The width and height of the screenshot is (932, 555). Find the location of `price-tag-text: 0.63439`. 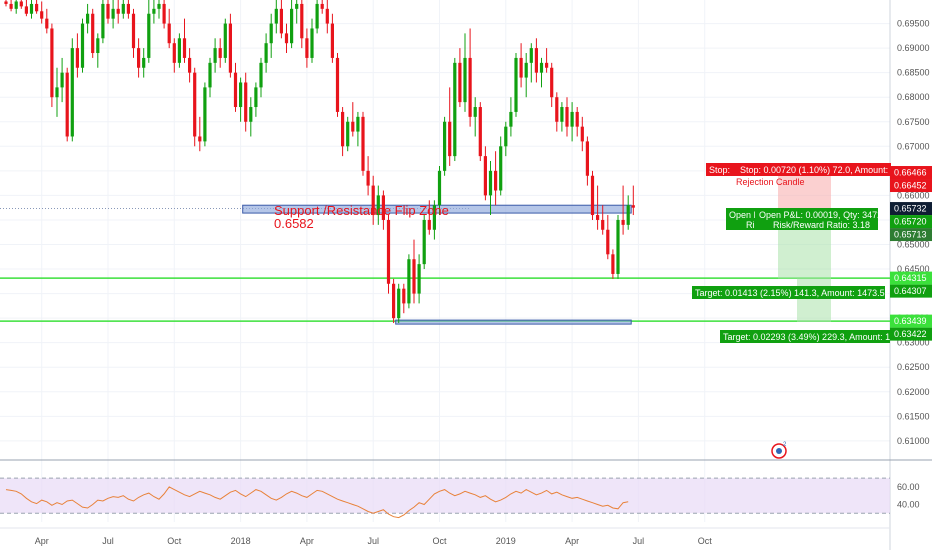

price-tag-text: 0.63439 is located at coordinates (910, 321).